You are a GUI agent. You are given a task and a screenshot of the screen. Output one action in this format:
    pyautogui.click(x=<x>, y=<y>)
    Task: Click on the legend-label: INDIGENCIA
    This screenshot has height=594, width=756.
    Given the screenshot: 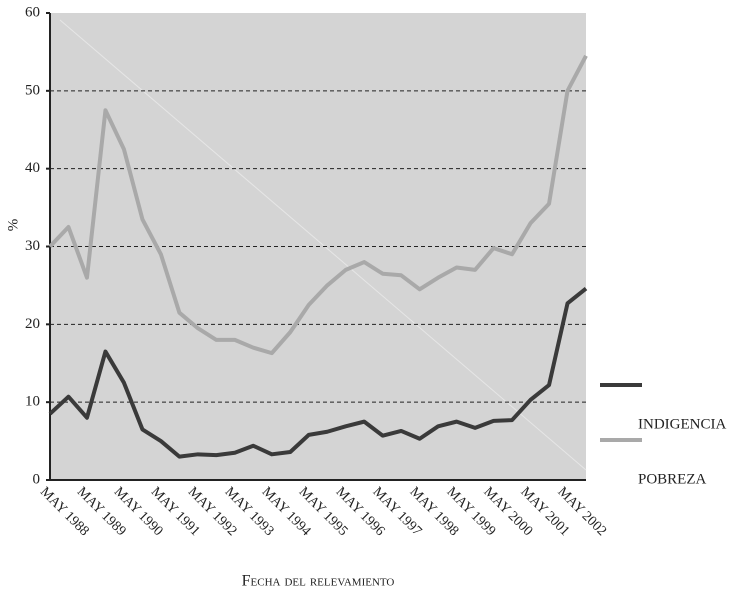 What is the action you would take?
    pyautogui.click(x=682, y=424)
    